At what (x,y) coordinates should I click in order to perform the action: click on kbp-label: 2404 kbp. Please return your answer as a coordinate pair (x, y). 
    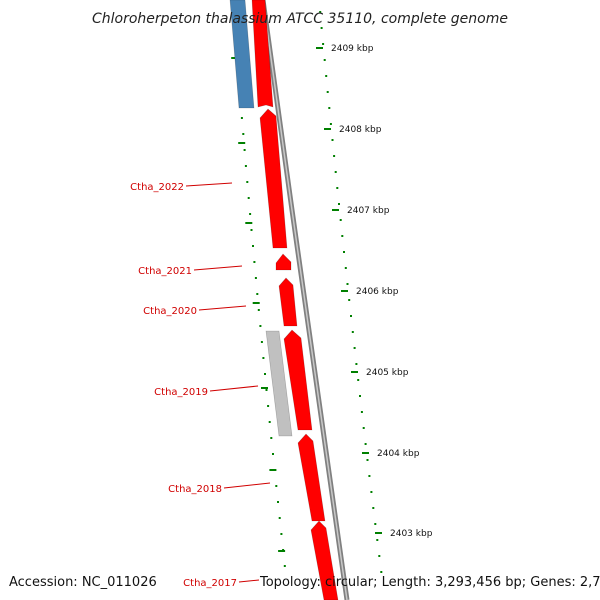
    Looking at the image, I should click on (398, 454).